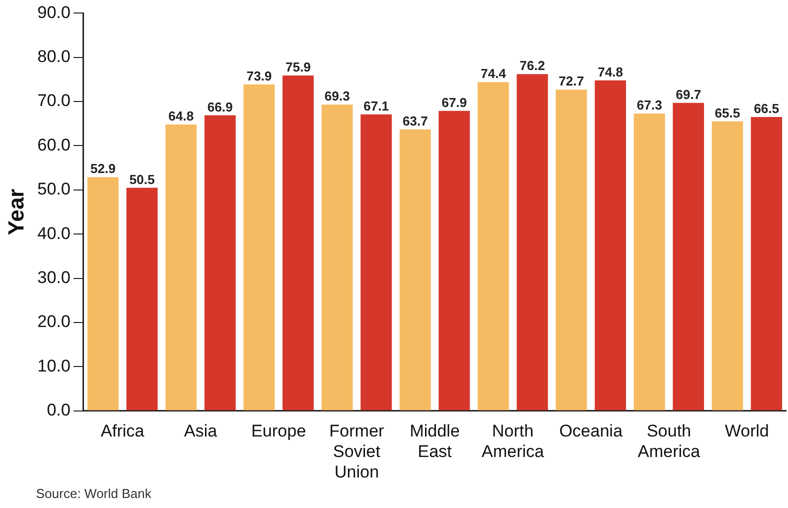 The width and height of the screenshot is (788, 508). Describe the element at coordinates (415, 120) in the screenshot. I see `data-label: 63.7` at that location.